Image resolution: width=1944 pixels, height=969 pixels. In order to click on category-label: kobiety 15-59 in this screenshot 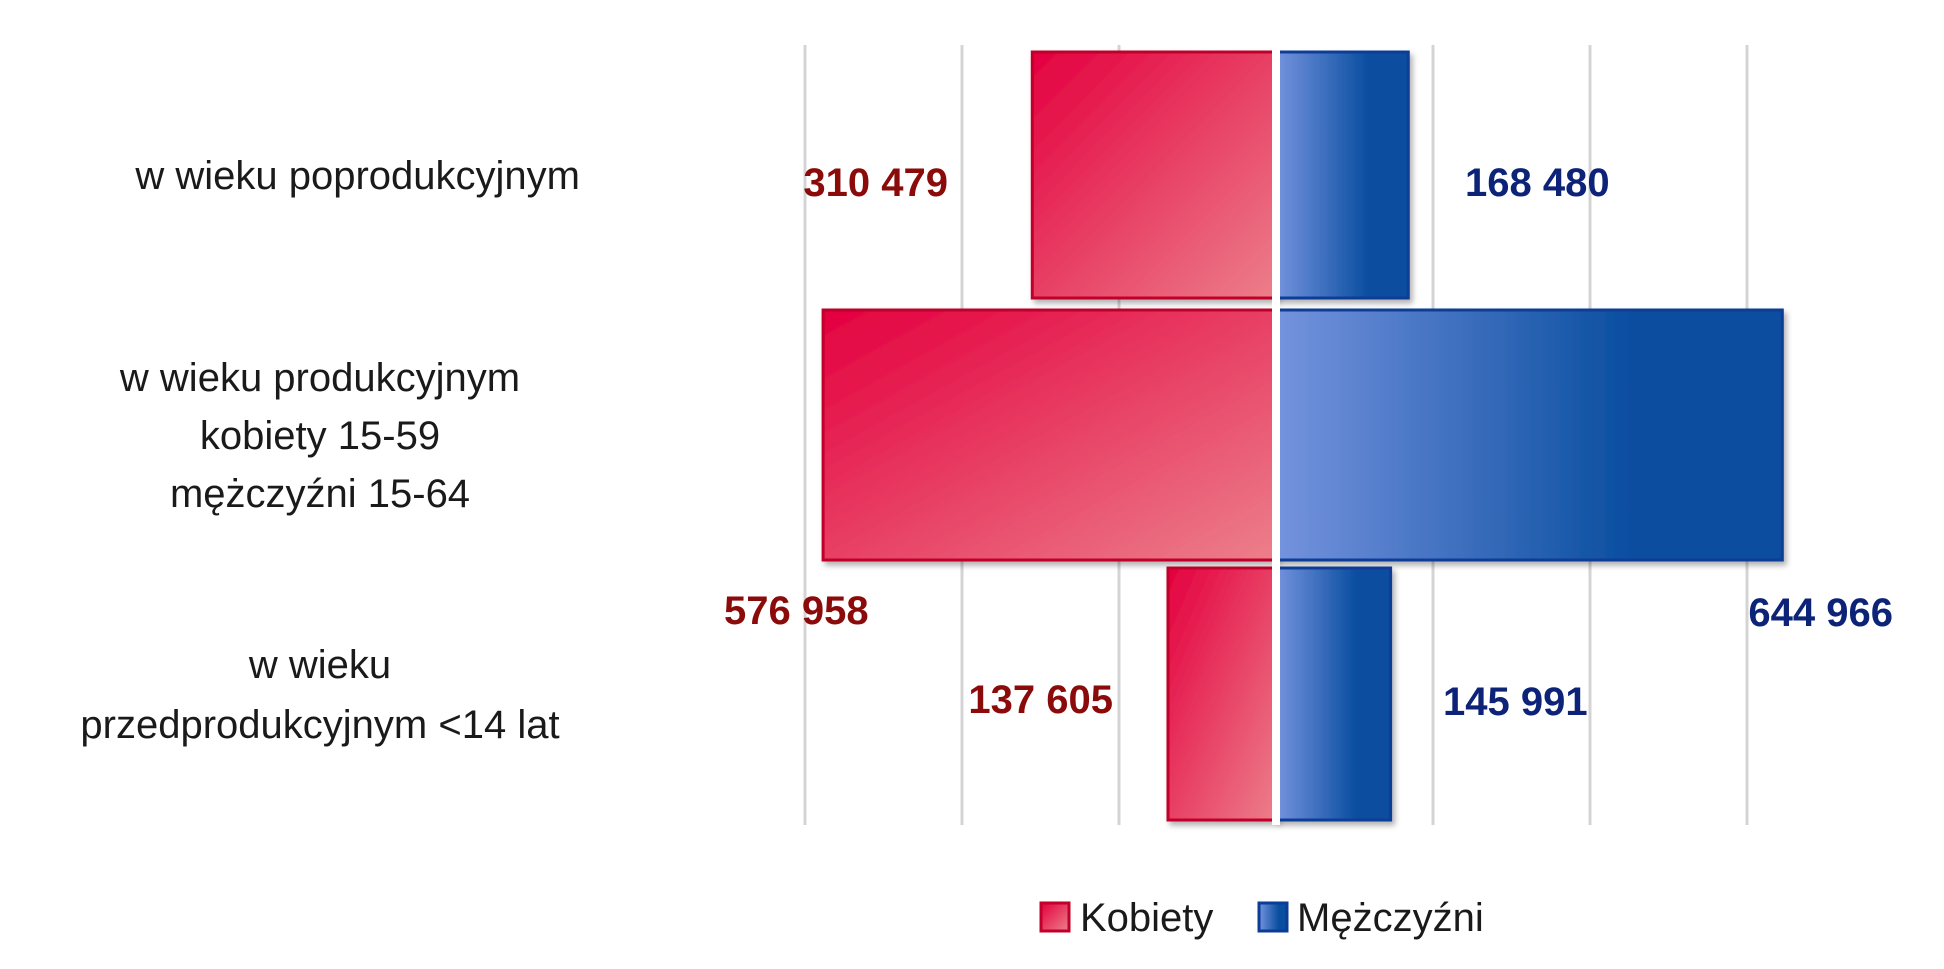, I will do `click(320, 436)`.